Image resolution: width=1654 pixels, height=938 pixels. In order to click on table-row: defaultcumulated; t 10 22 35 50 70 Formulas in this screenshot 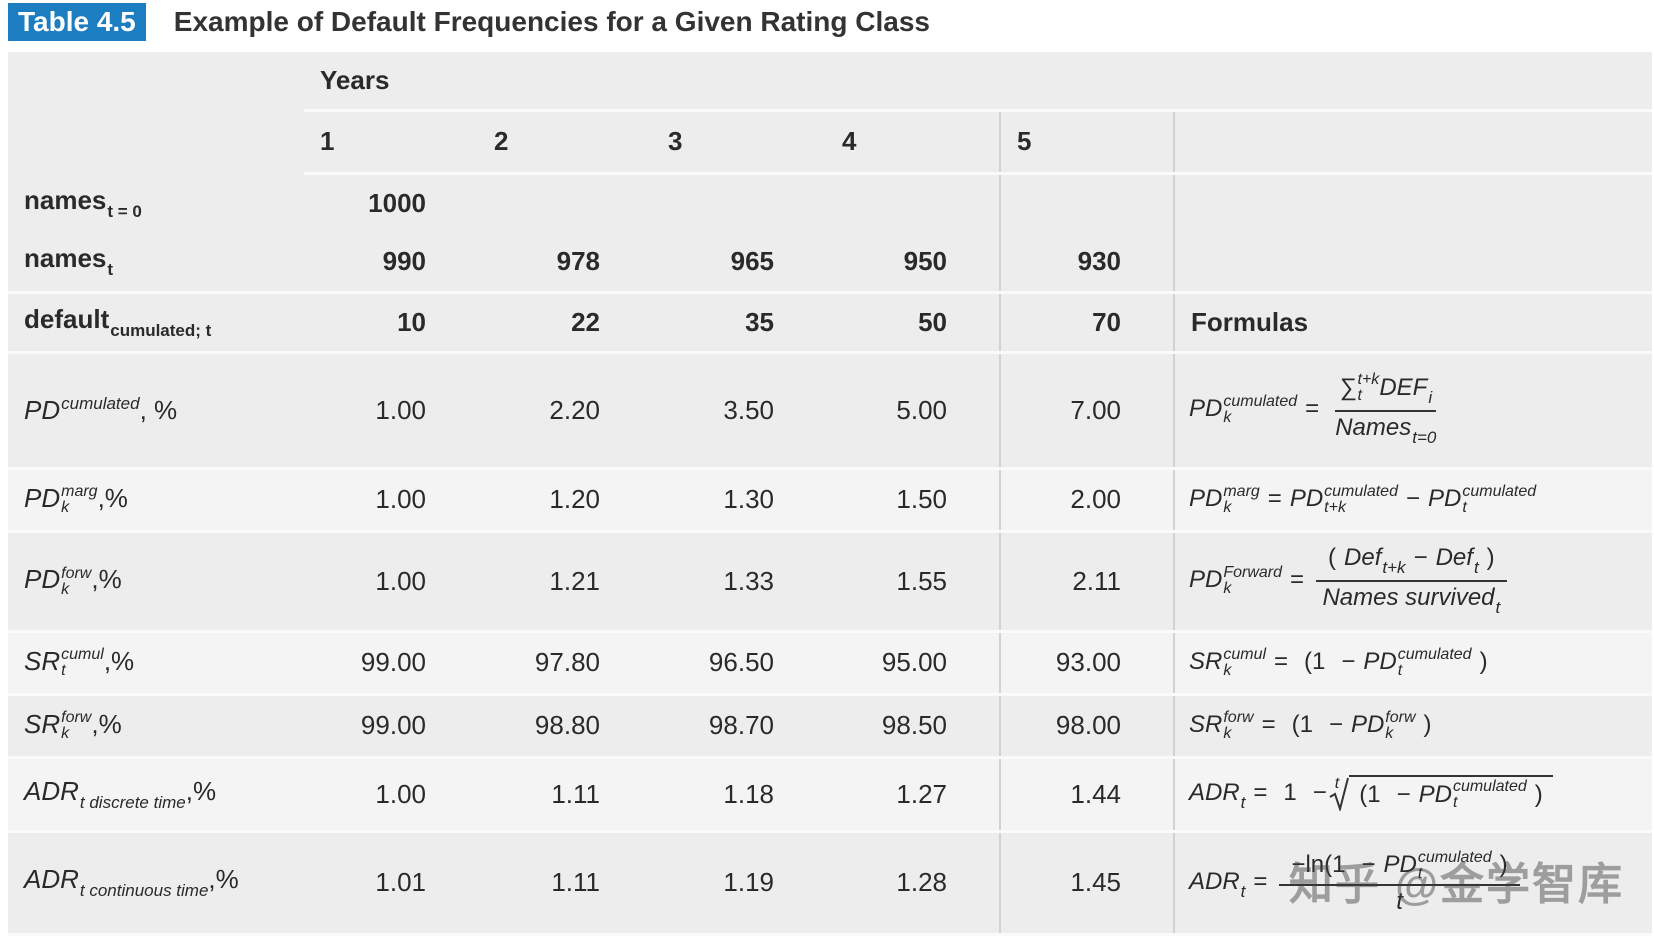, I will do `click(830, 323)`.